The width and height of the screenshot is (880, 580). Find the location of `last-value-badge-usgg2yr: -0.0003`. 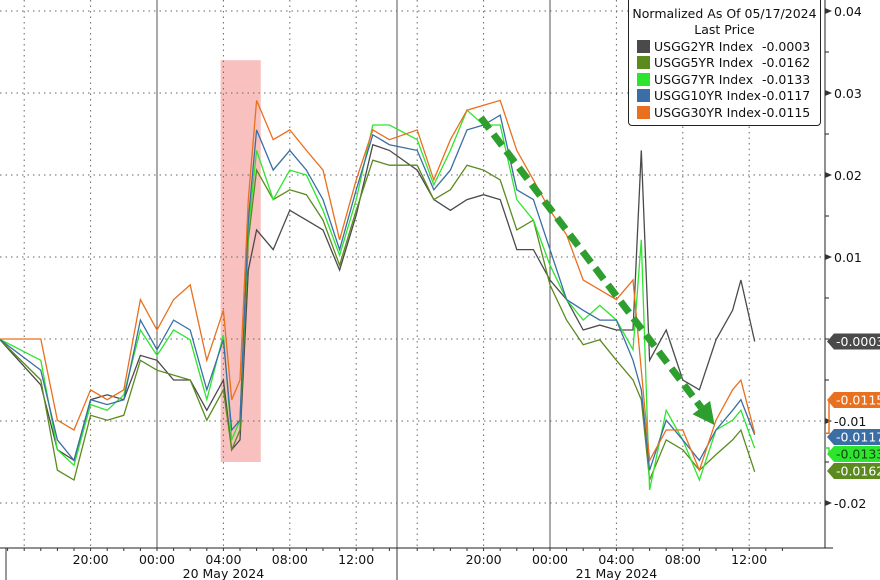

last-value-badge-usgg2yr: -0.0003 is located at coordinates (853, 341).